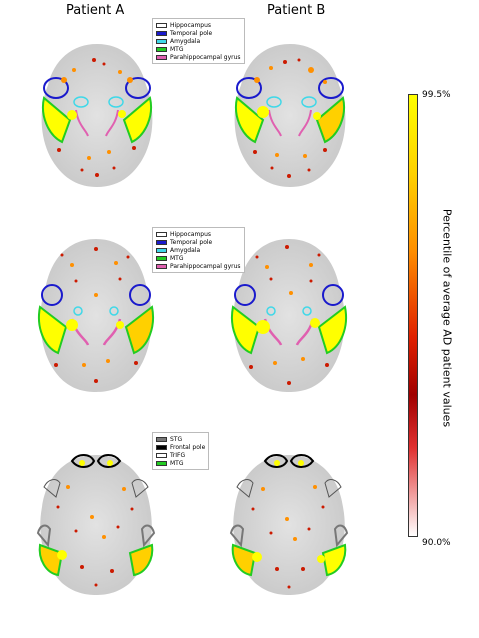  Describe the element at coordinates (95, 10) in the screenshot. I see `column-title-patient-a: Patient A` at that location.